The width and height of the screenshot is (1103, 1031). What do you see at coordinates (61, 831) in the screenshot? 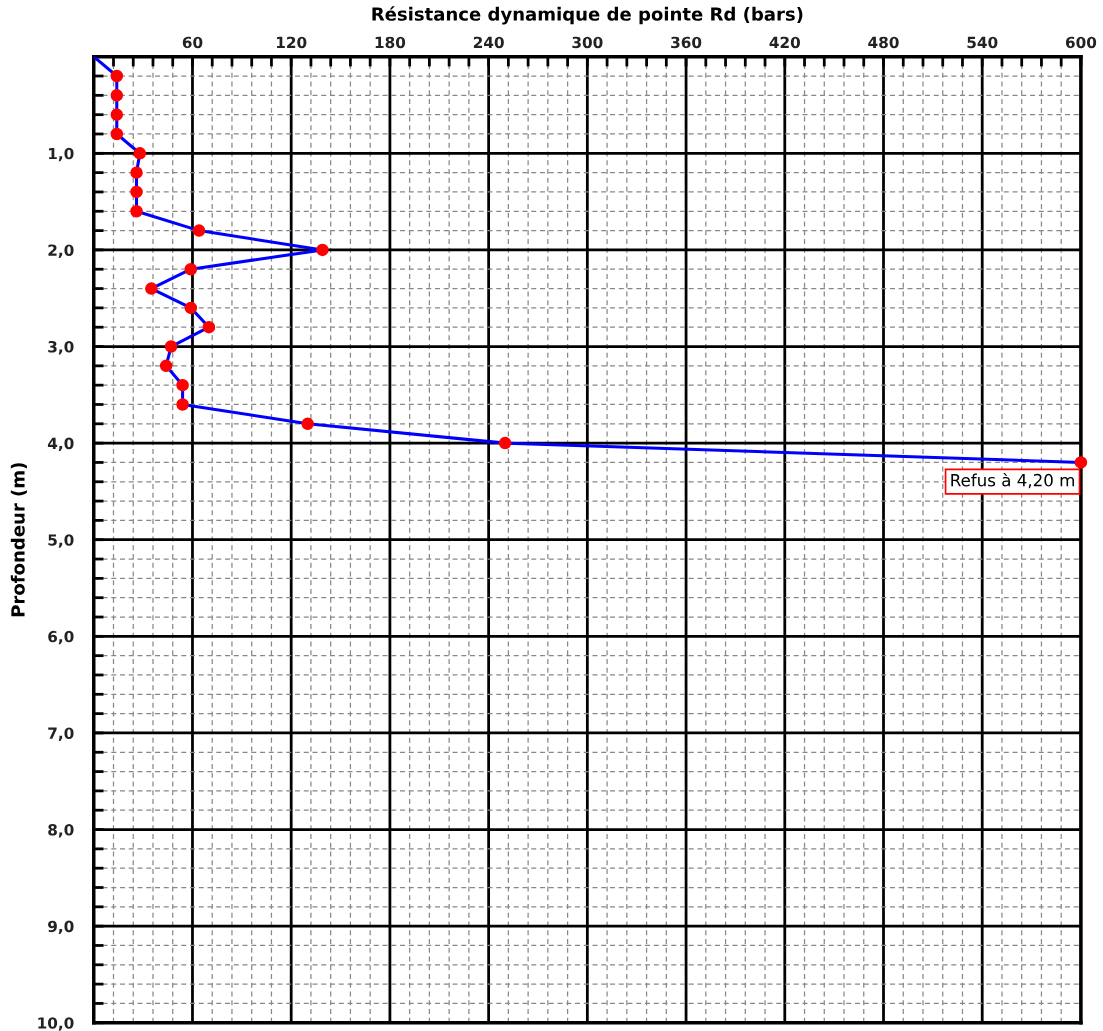
I see `y-tick-label: 8,0` at bounding box center [61, 831].